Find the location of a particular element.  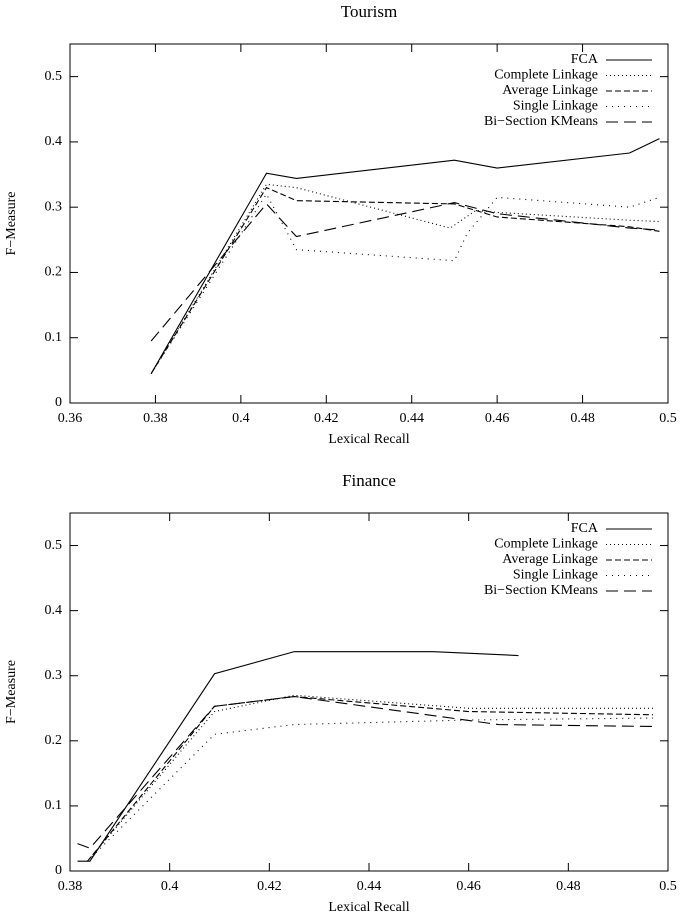

x-tick-label: 0.36 is located at coordinates (70, 418).